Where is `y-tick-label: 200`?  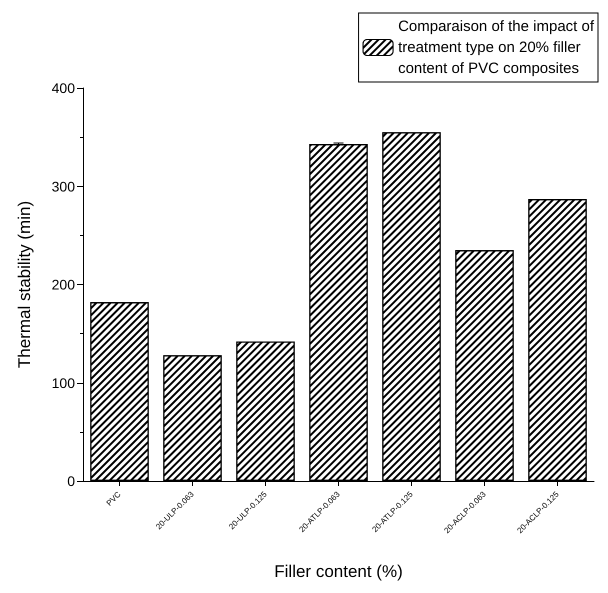
y-tick-label: 200 is located at coordinates (64, 284).